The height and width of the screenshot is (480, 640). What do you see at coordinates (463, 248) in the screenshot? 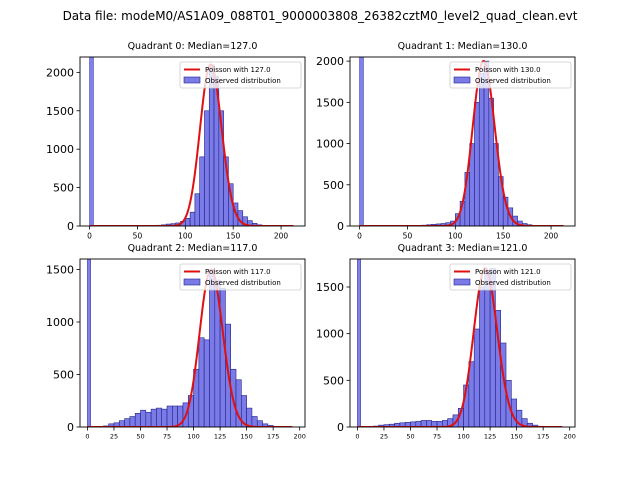
I see `chart-title: Quadrant 3: Median=121.0` at bounding box center [463, 248].